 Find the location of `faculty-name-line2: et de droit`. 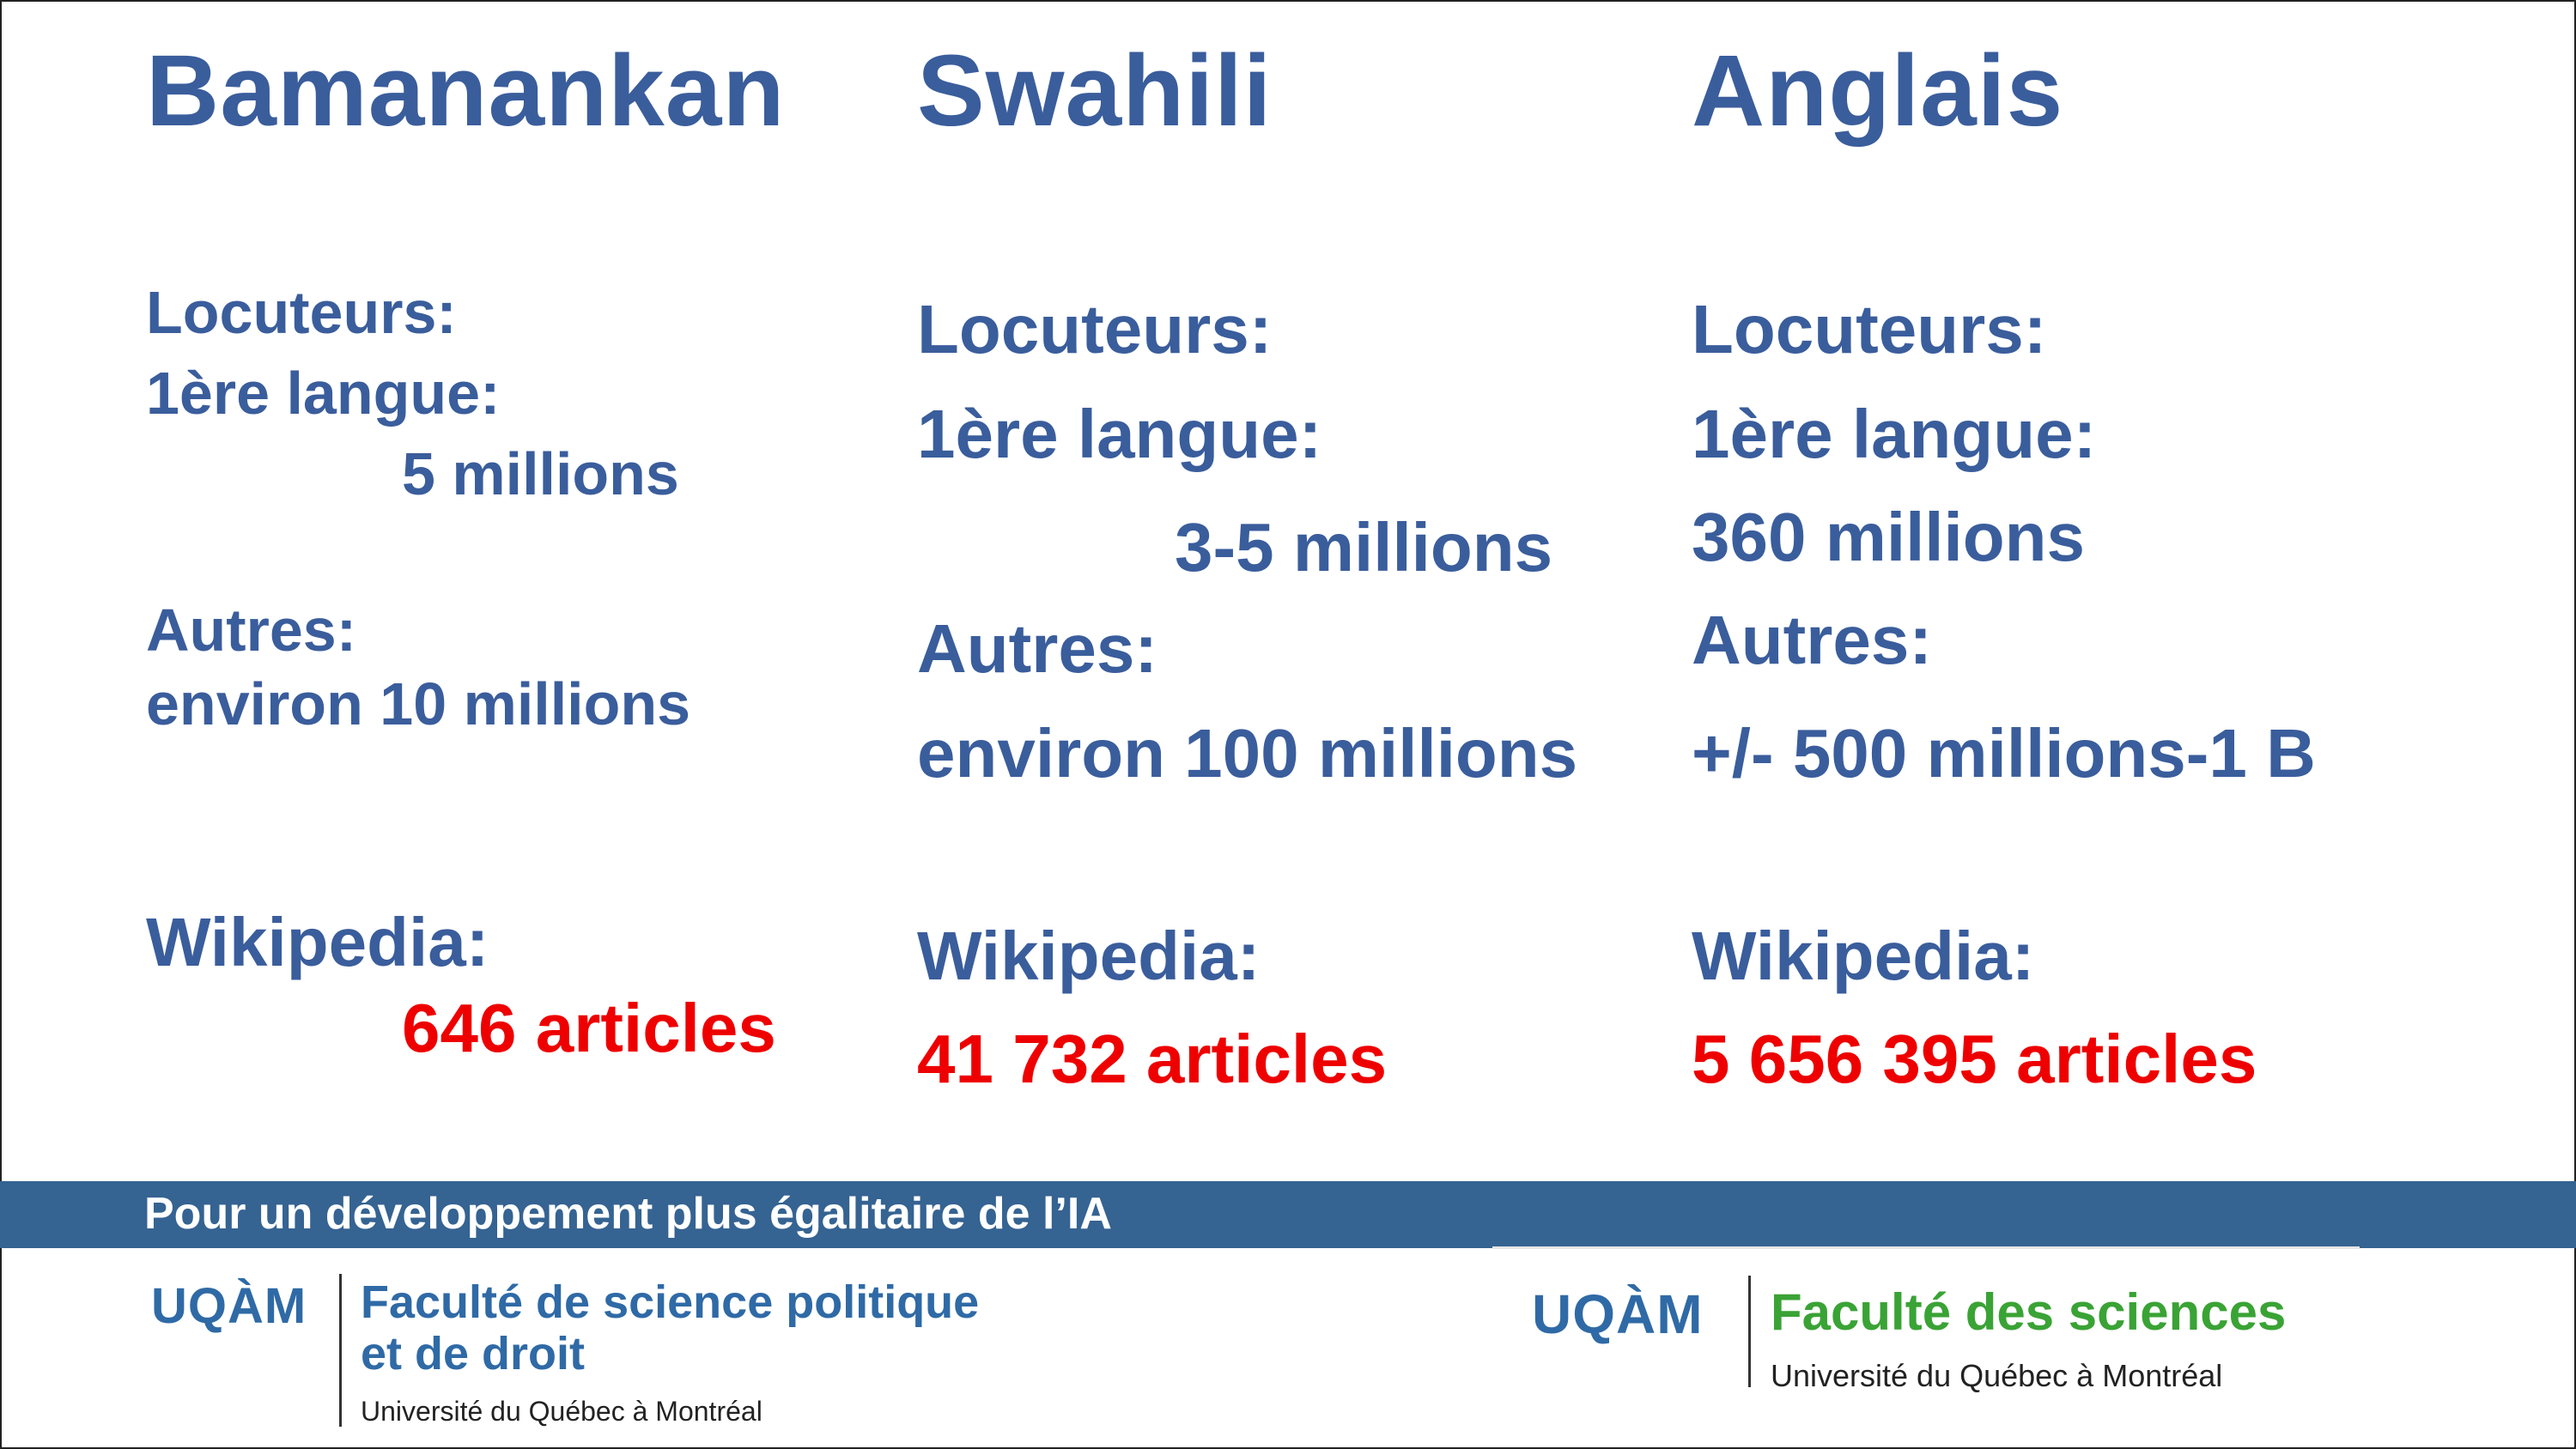

faculty-name-line2: et de droit is located at coordinates (474, 1353).